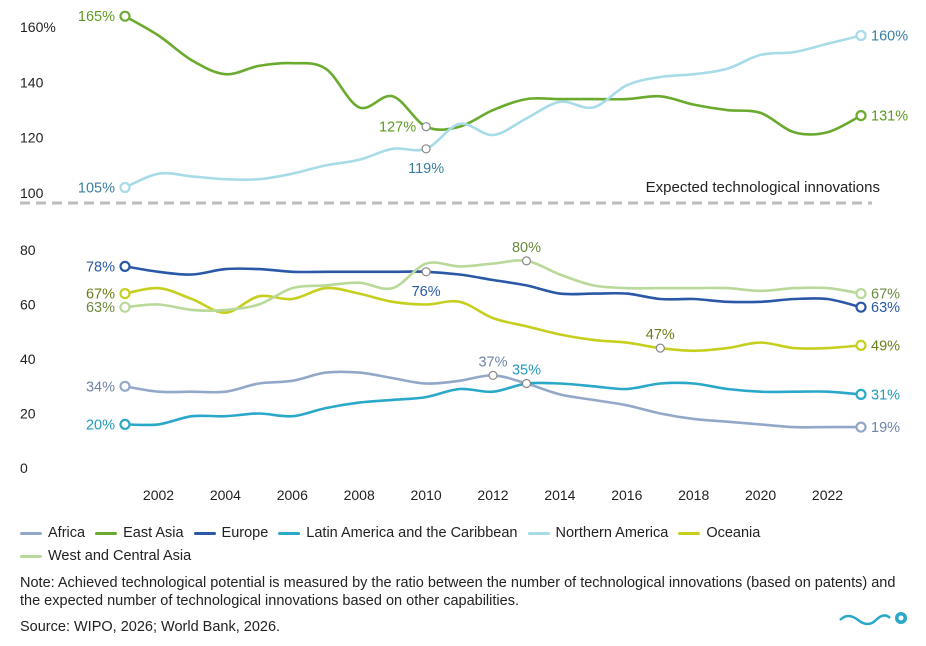  I want to click on x-tick-label: 2008, so click(359, 495).